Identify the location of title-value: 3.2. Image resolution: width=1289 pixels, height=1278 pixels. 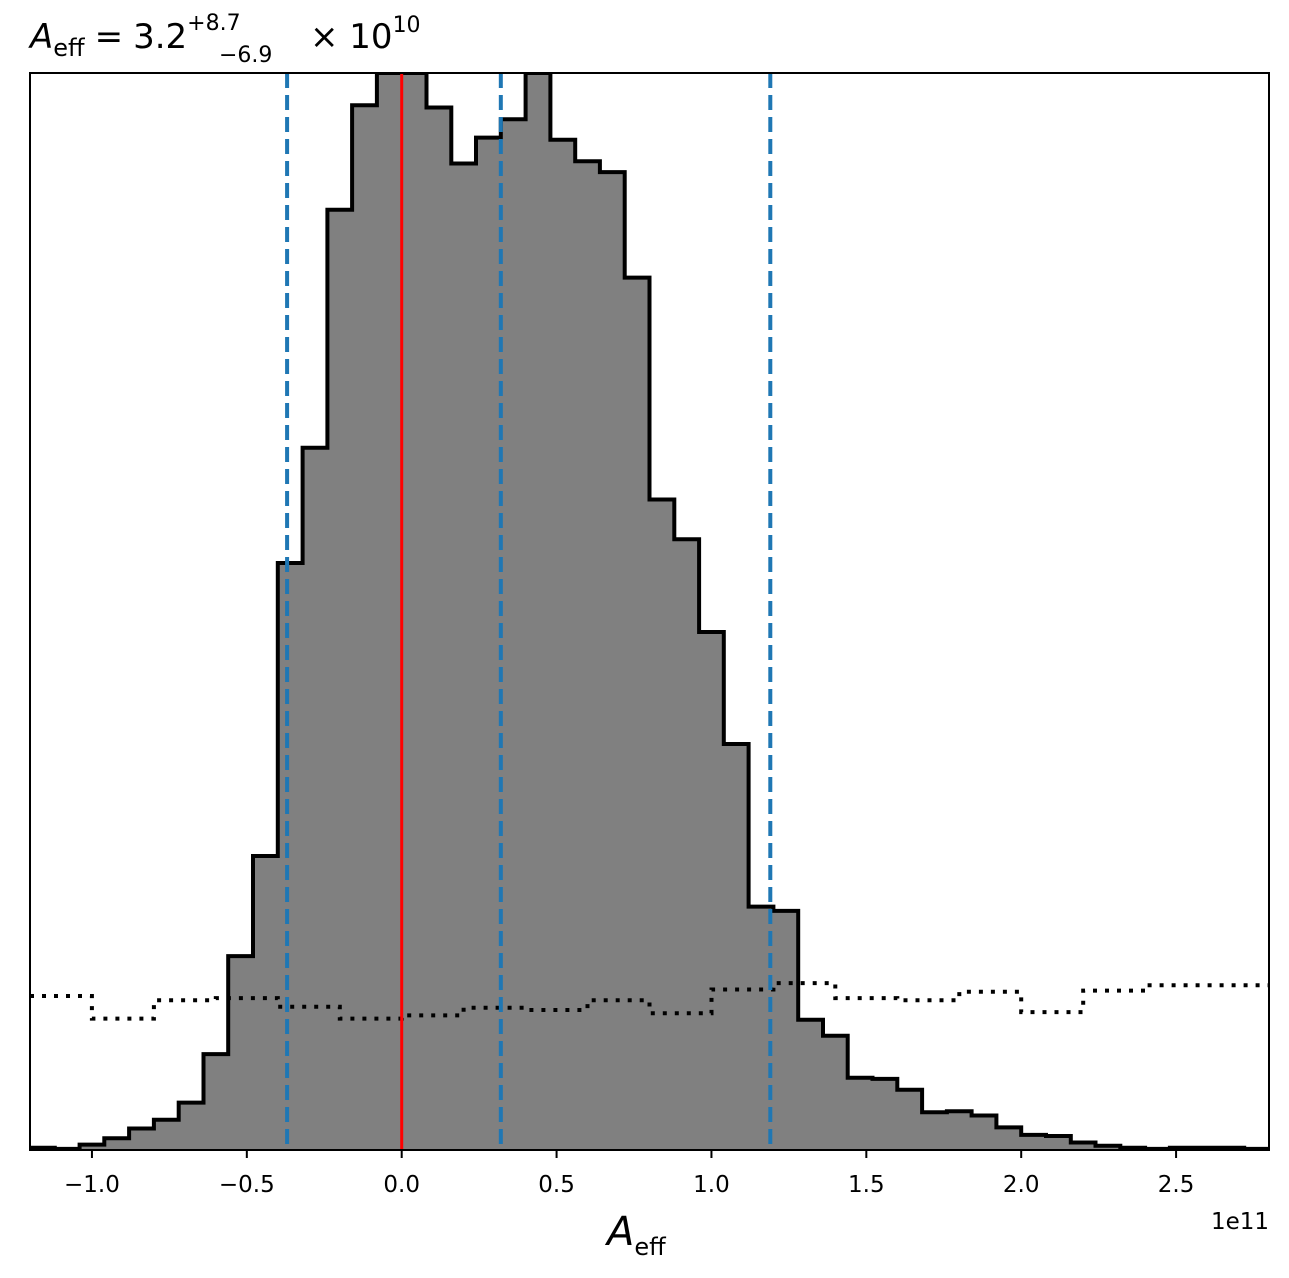
(160, 37).